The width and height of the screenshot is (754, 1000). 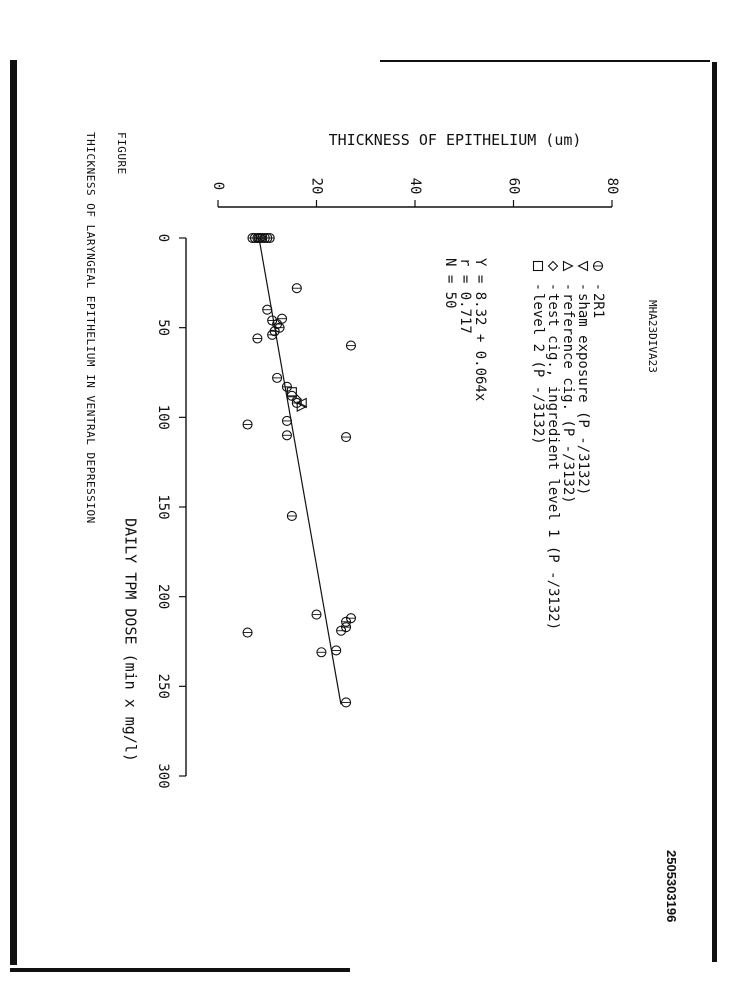 What do you see at coordinates (545, 61) in the screenshot?
I see `scan-border-top` at bounding box center [545, 61].